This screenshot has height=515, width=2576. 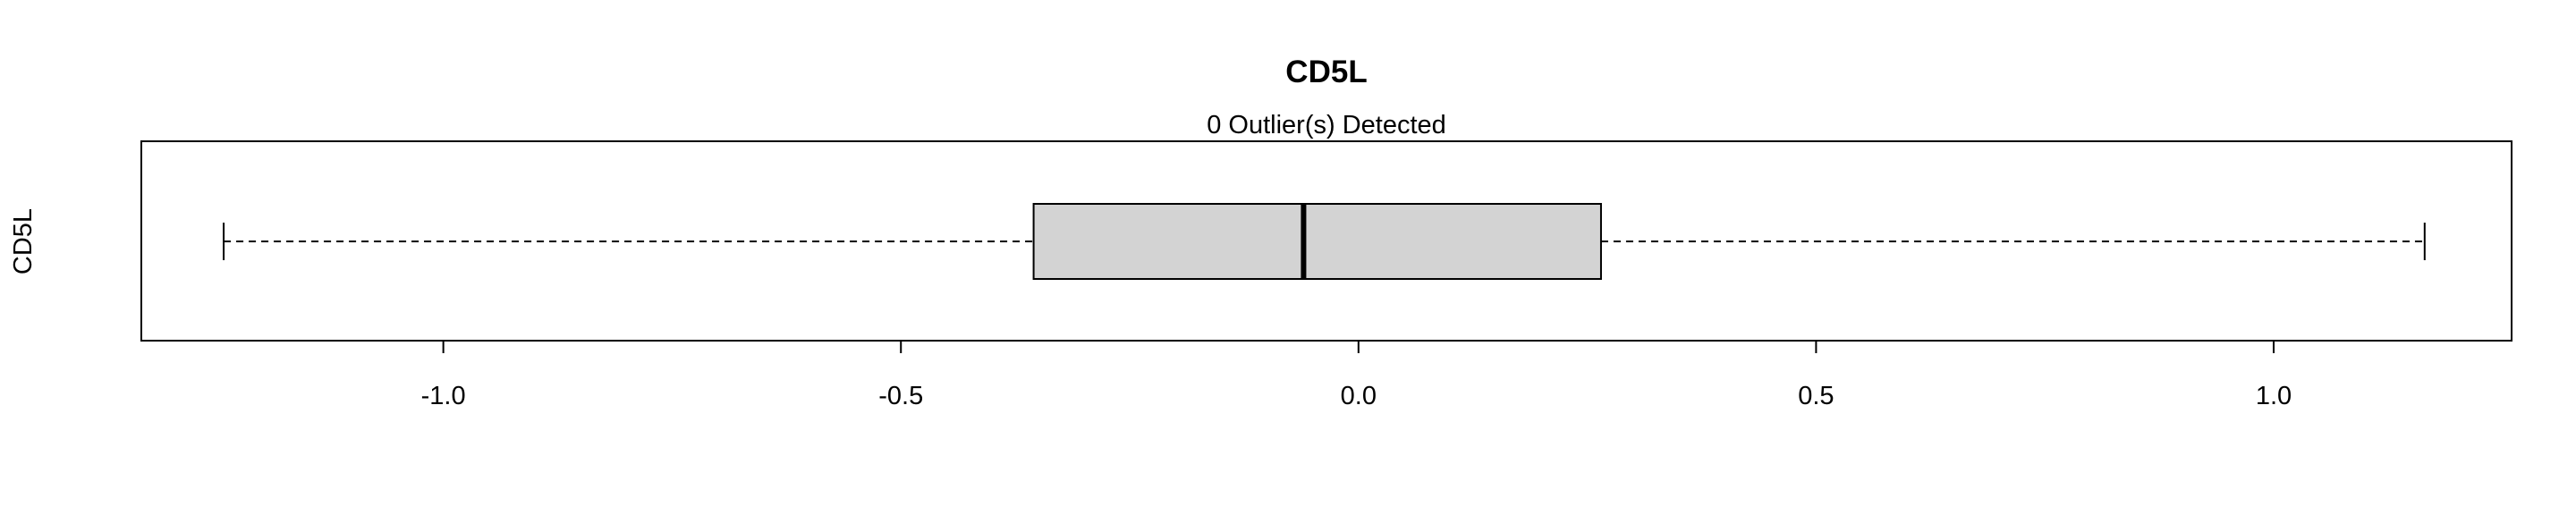 I want to click on x-tick-label: 1.0, so click(x=2274, y=396).